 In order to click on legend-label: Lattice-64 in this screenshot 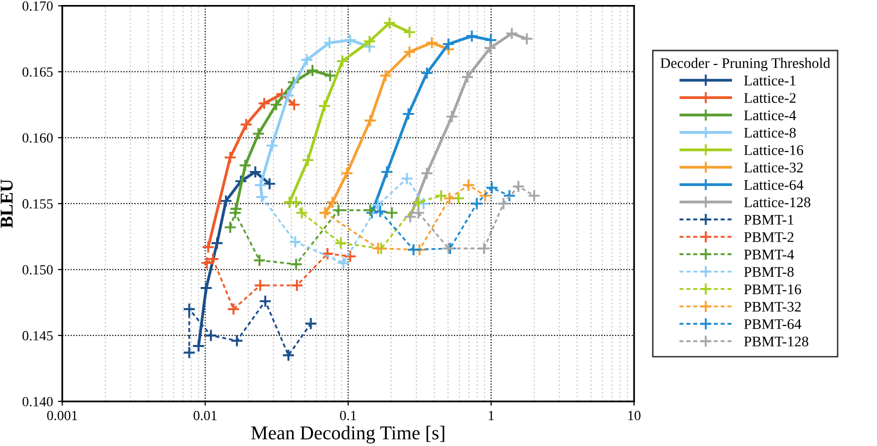, I will do `click(774, 185)`.